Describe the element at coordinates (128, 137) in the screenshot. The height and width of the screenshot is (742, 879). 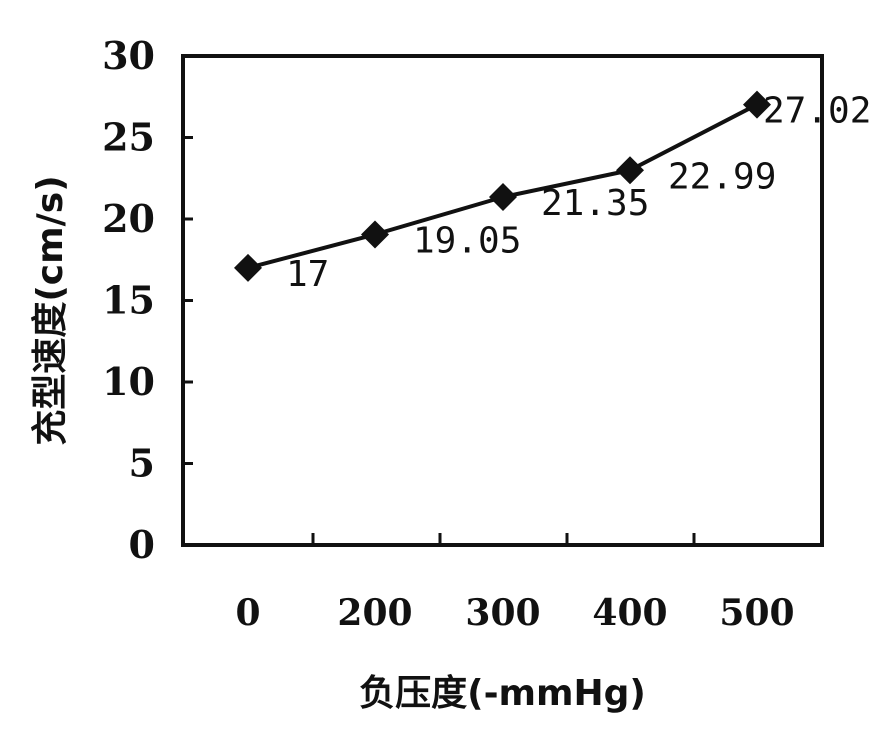
I see `y-tick-label: 25` at that location.